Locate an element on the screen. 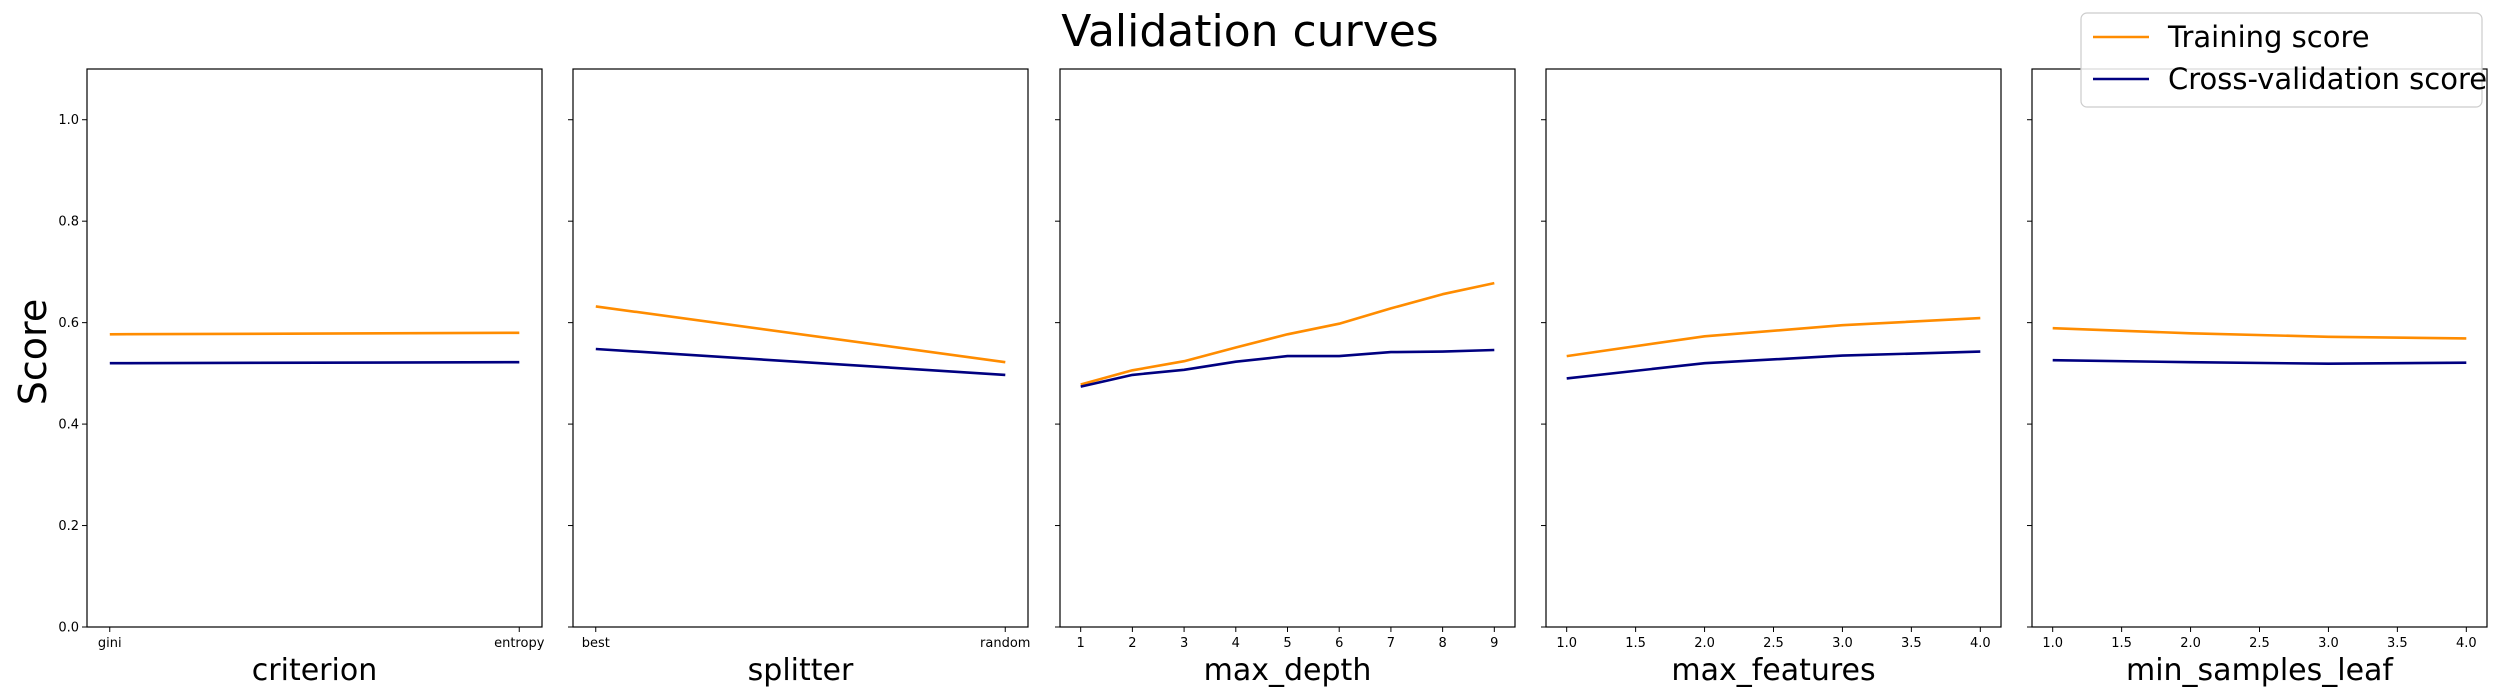 The image size is (2500, 700). x-tick-label: 1 is located at coordinates (1081, 643).